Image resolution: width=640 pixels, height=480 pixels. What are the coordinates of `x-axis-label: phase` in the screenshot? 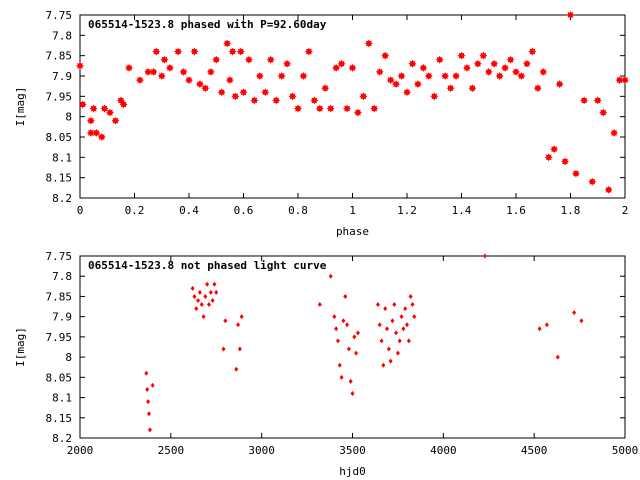 It's located at (352, 231).